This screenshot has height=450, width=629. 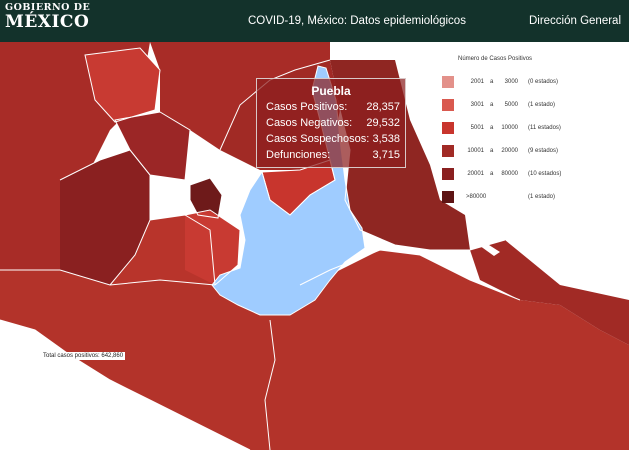 I want to click on tooltip-value: 29,532, so click(x=383, y=123).